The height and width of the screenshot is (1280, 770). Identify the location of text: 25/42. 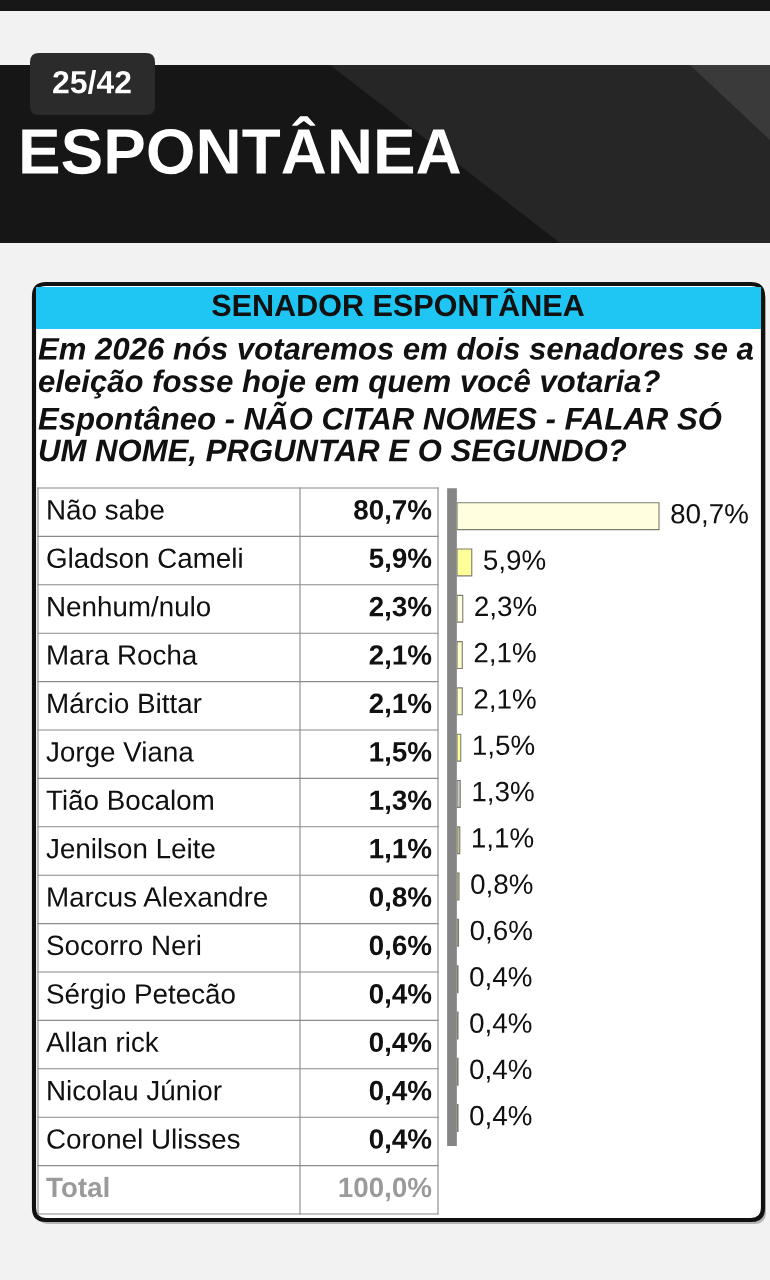
(92, 82).